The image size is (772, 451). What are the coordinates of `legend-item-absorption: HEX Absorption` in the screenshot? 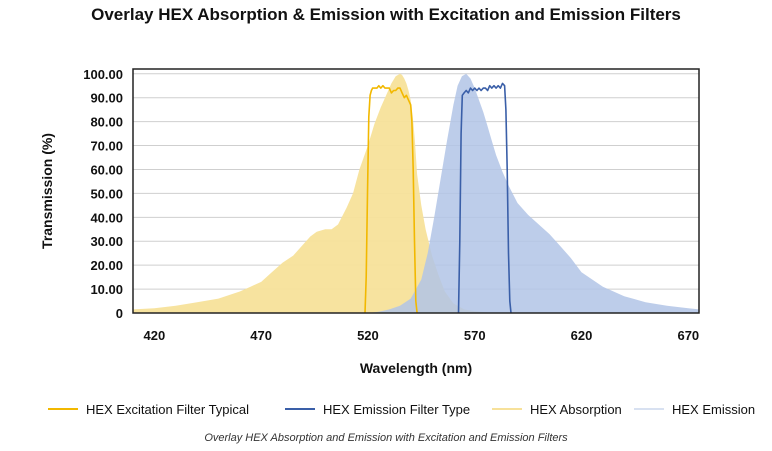 It's located at (557, 409).